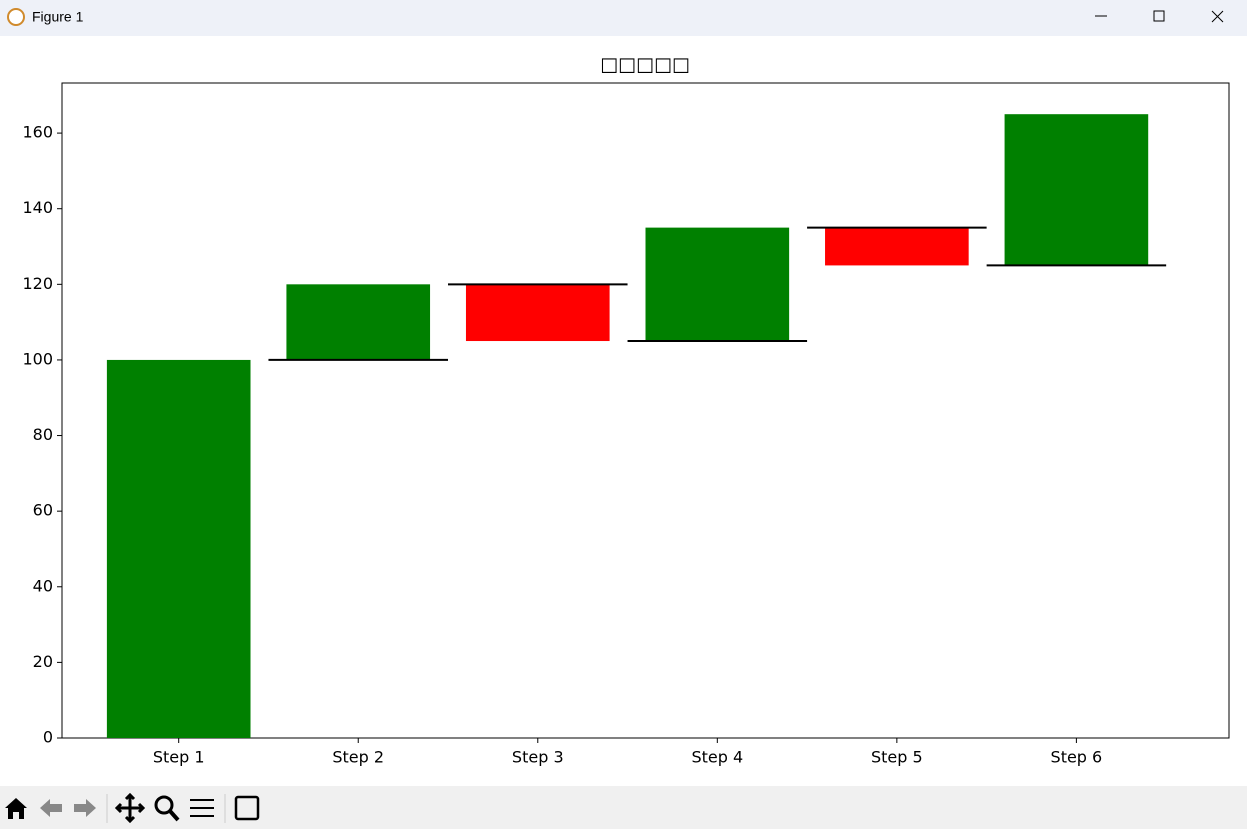  What do you see at coordinates (717, 757) in the screenshot?
I see `x-tick-label: Step 4` at bounding box center [717, 757].